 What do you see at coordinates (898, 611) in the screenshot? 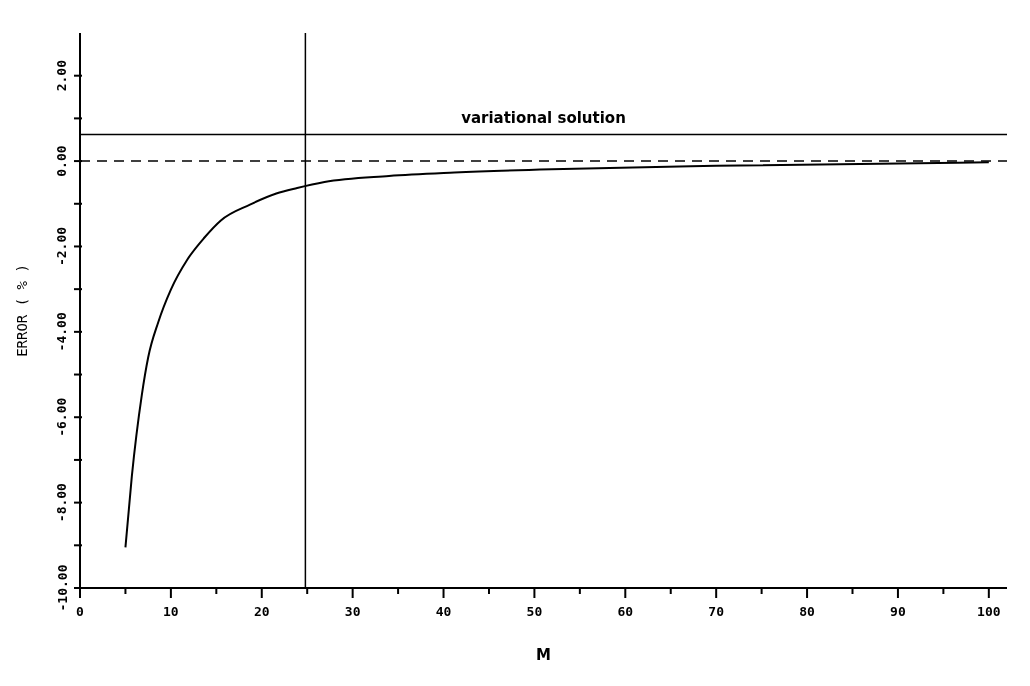
I see `x-tick-label: 90` at bounding box center [898, 611].